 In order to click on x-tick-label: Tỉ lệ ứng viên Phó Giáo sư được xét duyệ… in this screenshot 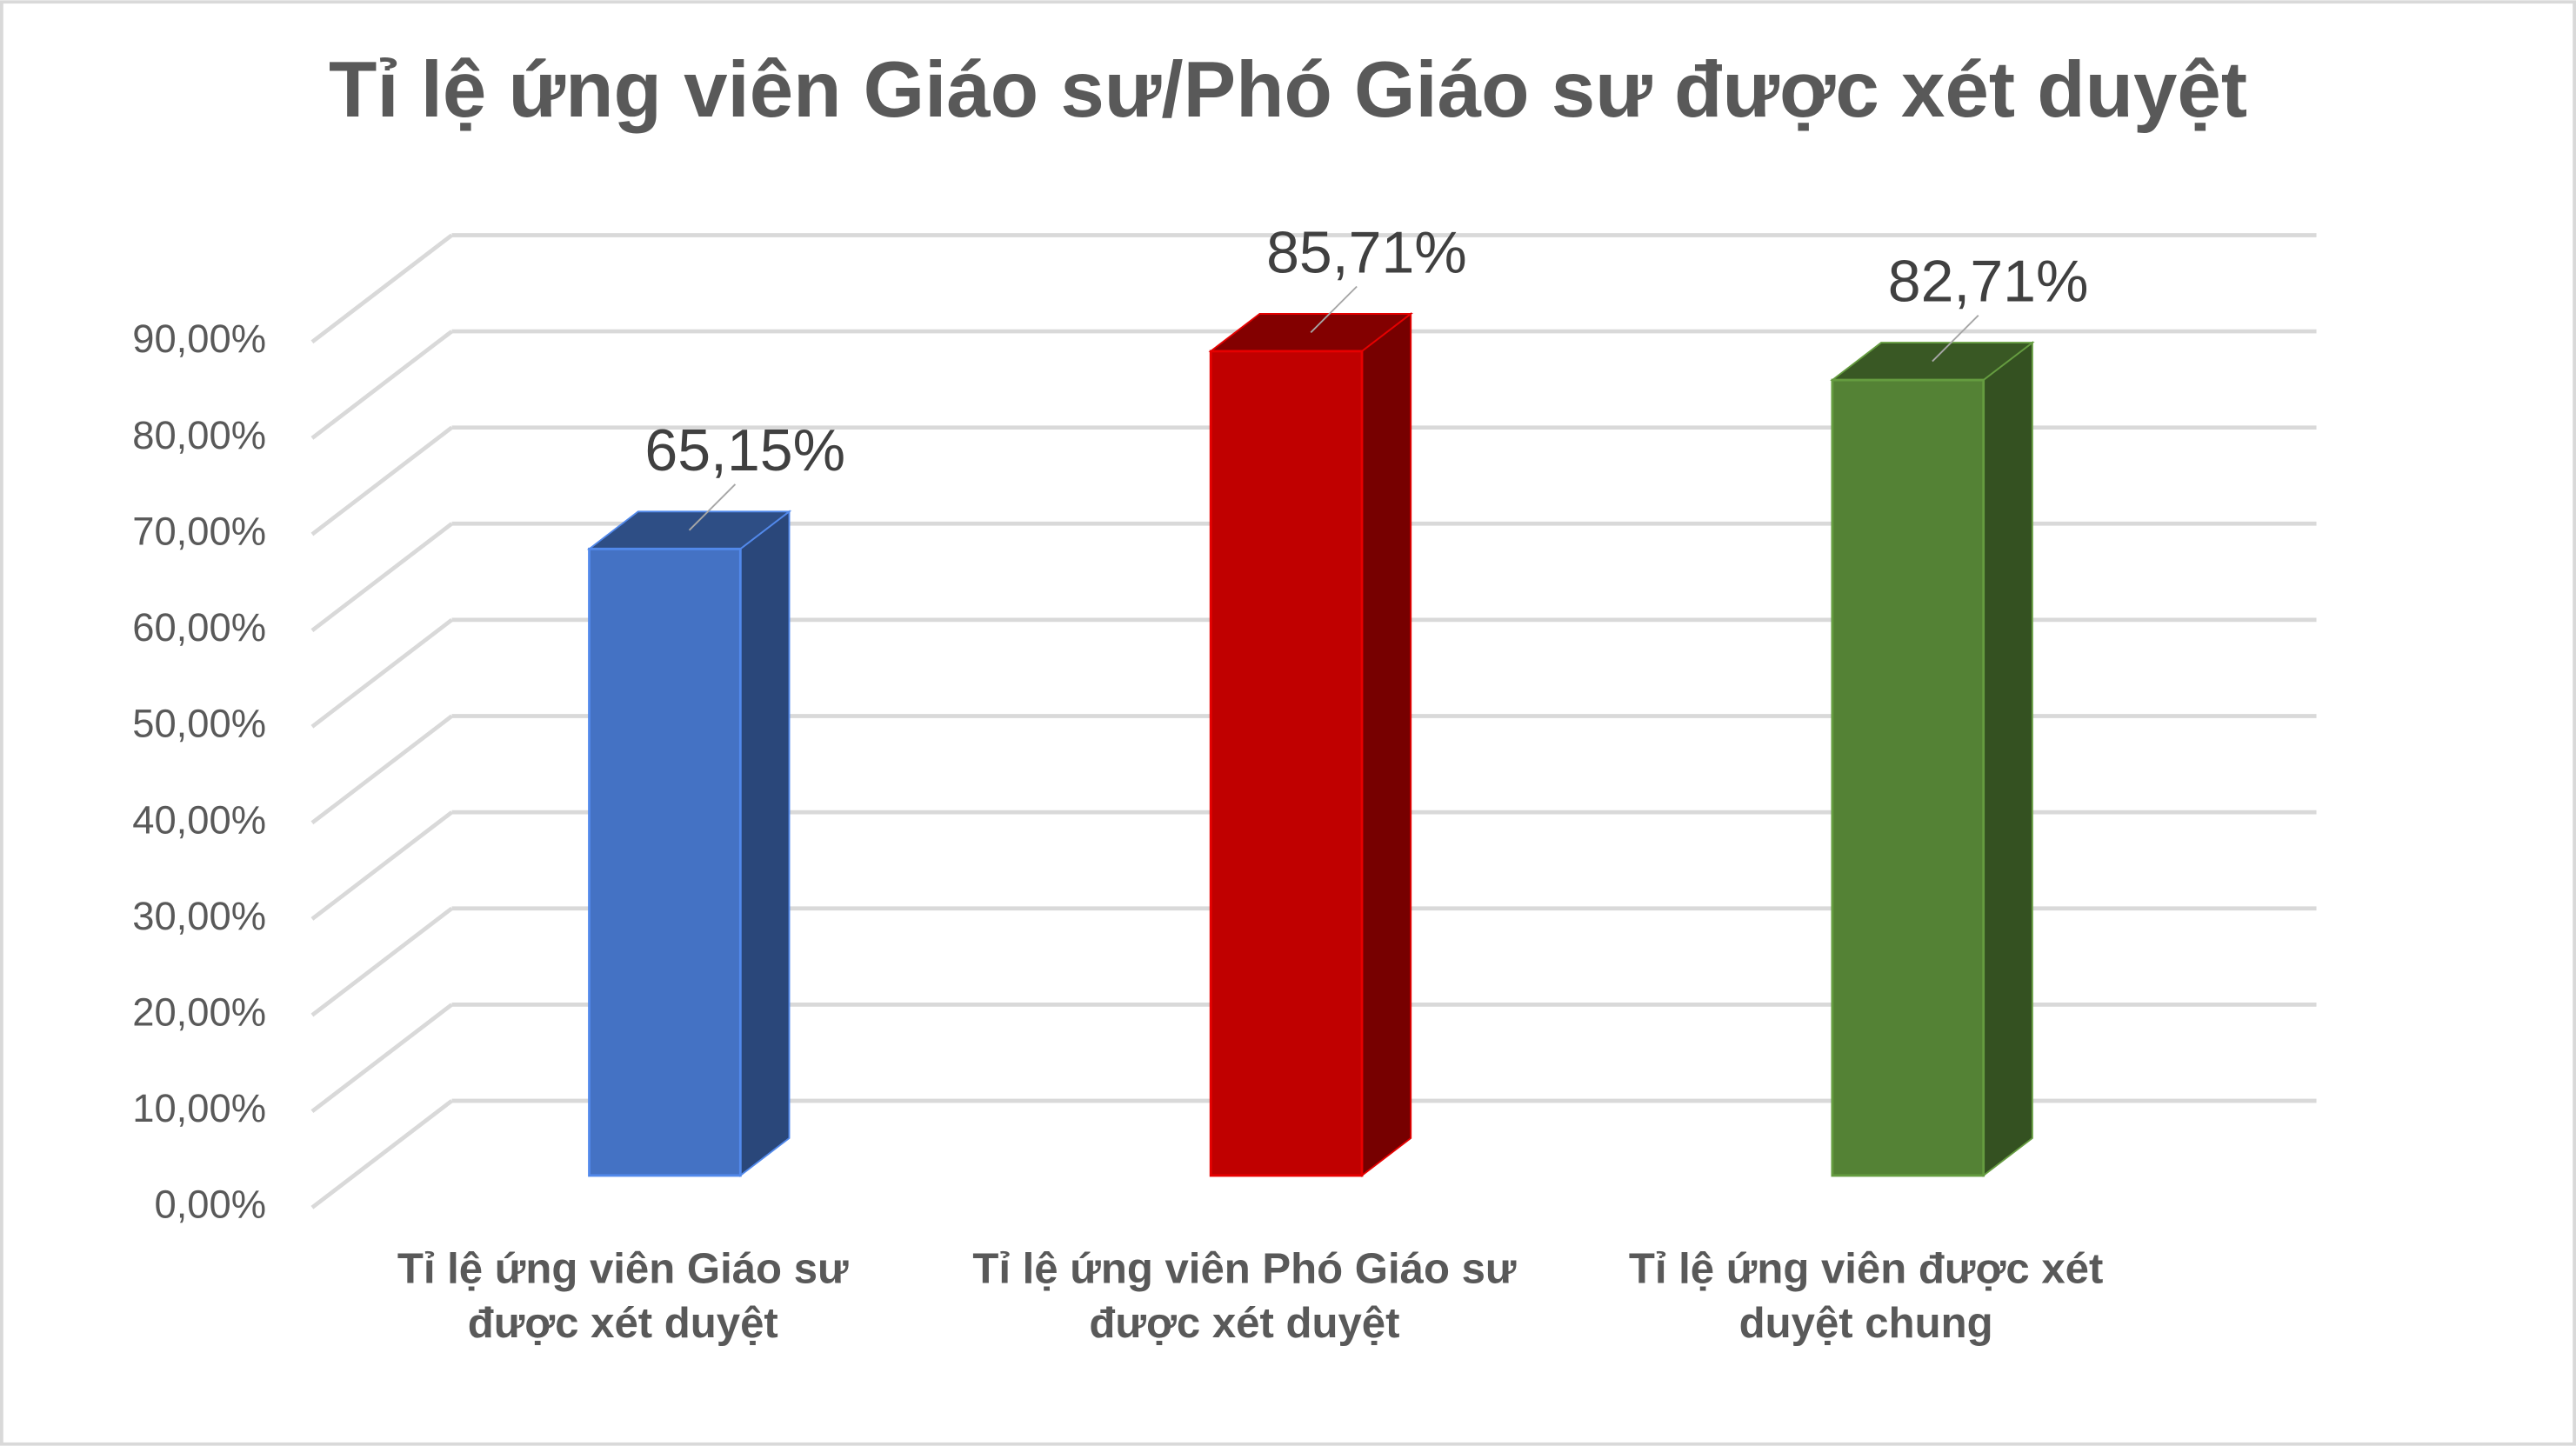, I will do `click(1244, 1295)`.